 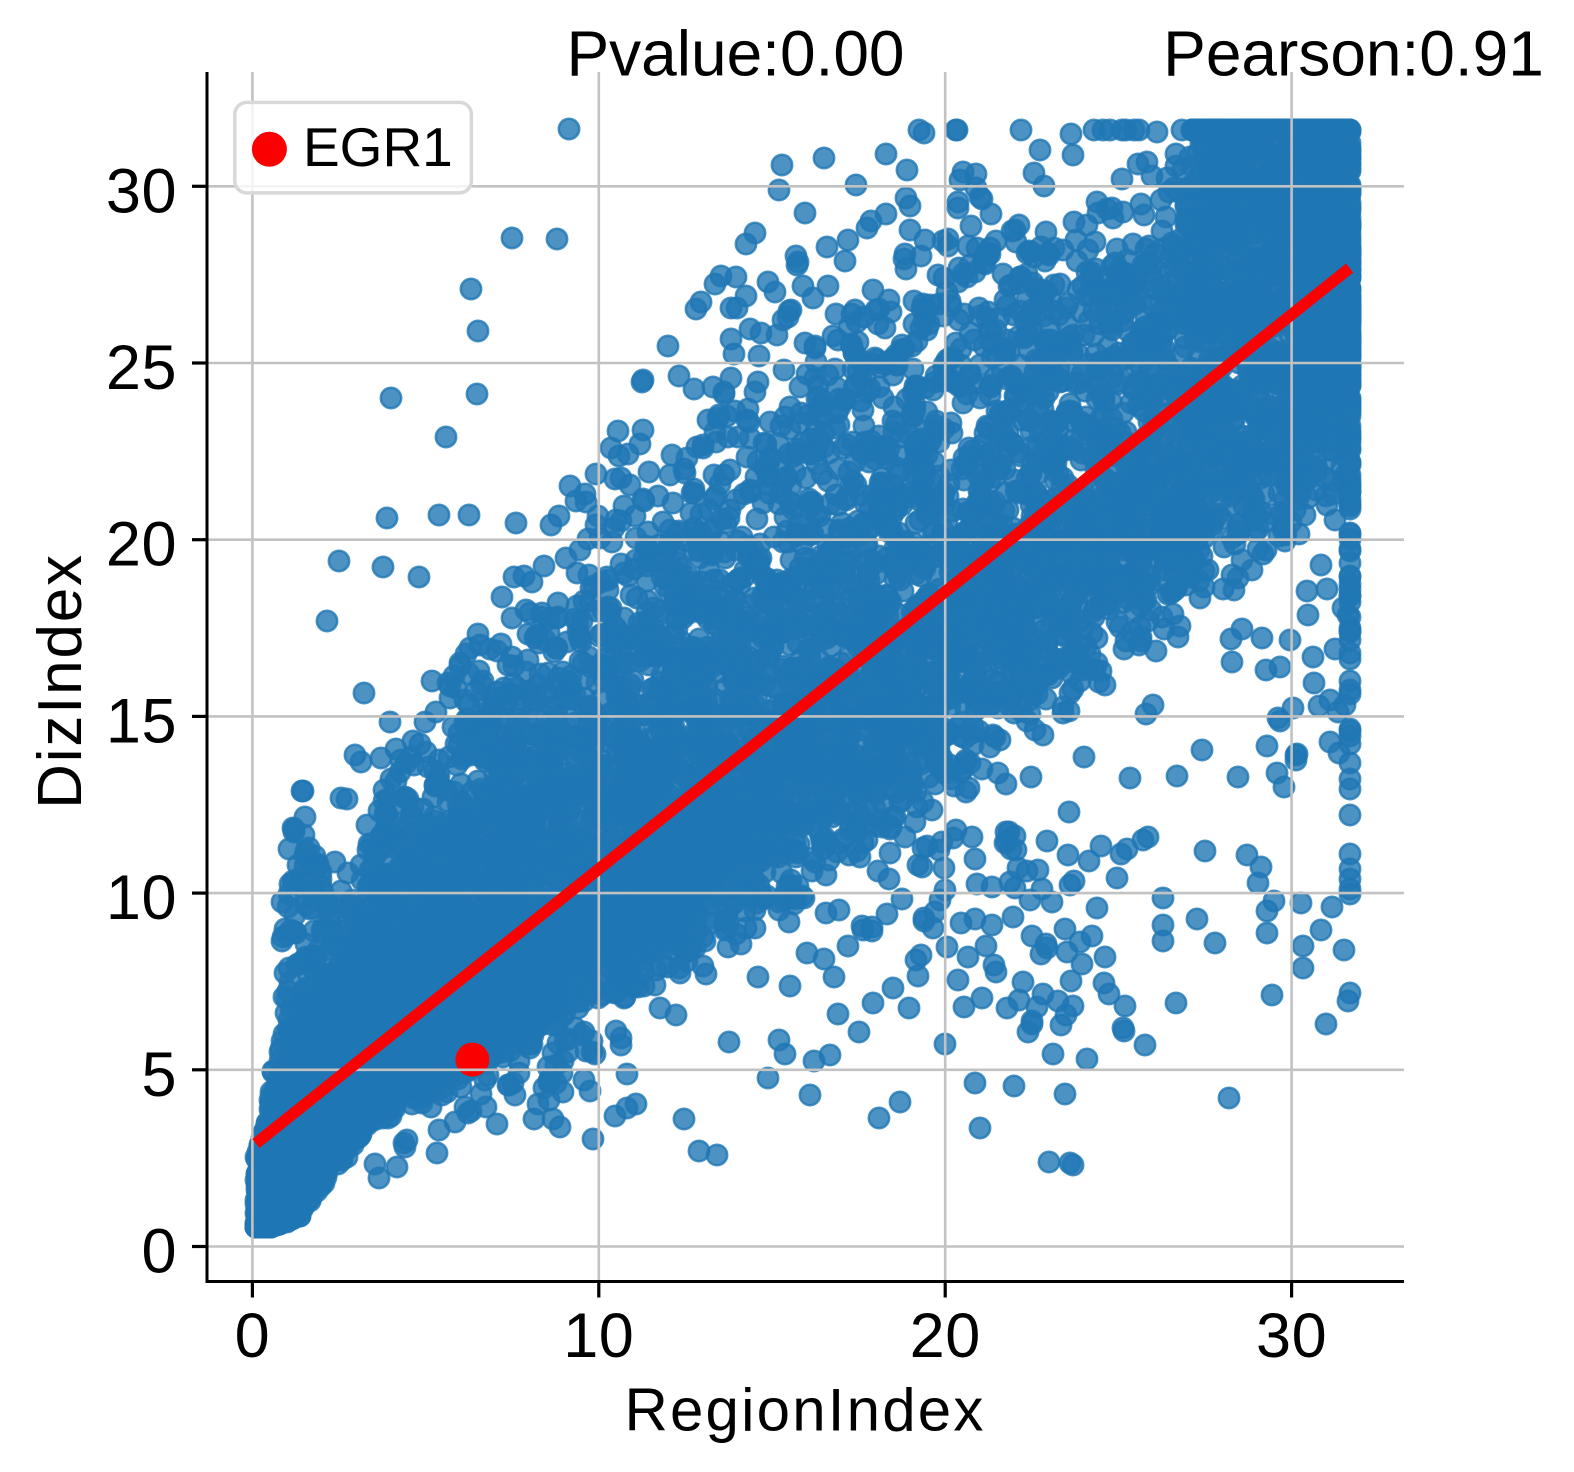 What do you see at coordinates (141, 721) in the screenshot?
I see `svg-text: 15` at bounding box center [141, 721].